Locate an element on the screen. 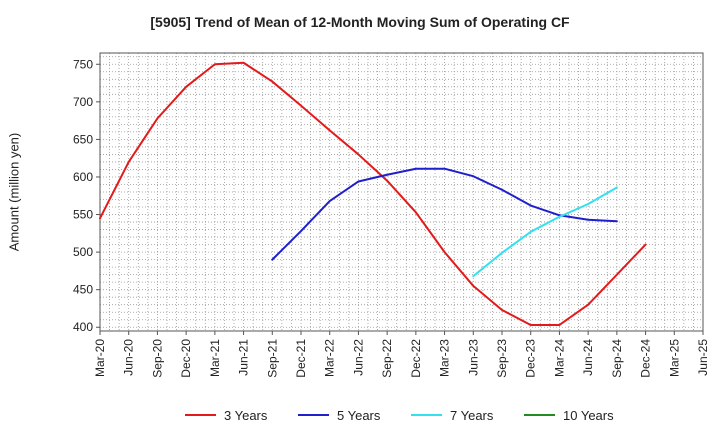 The height and width of the screenshot is (440, 720). y-tick-label: 600 is located at coordinates (83, 177).